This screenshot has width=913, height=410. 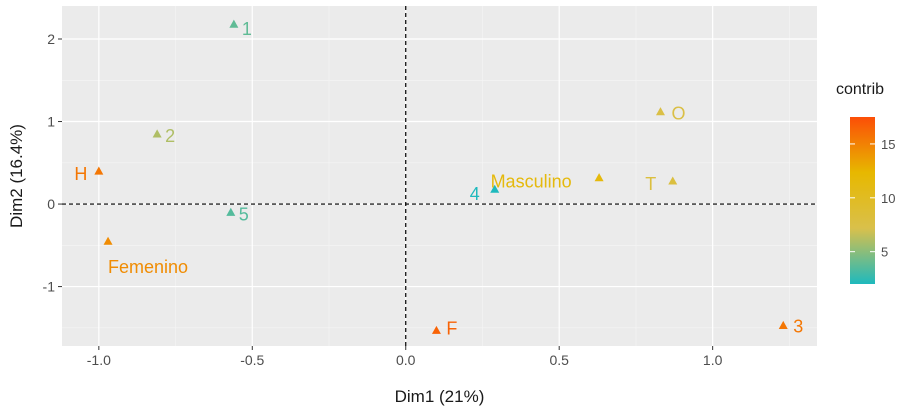 What do you see at coordinates (148, 267) in the screenshot?
I see `point-femenino-label: Femenino` at bounding box center [148, 267].